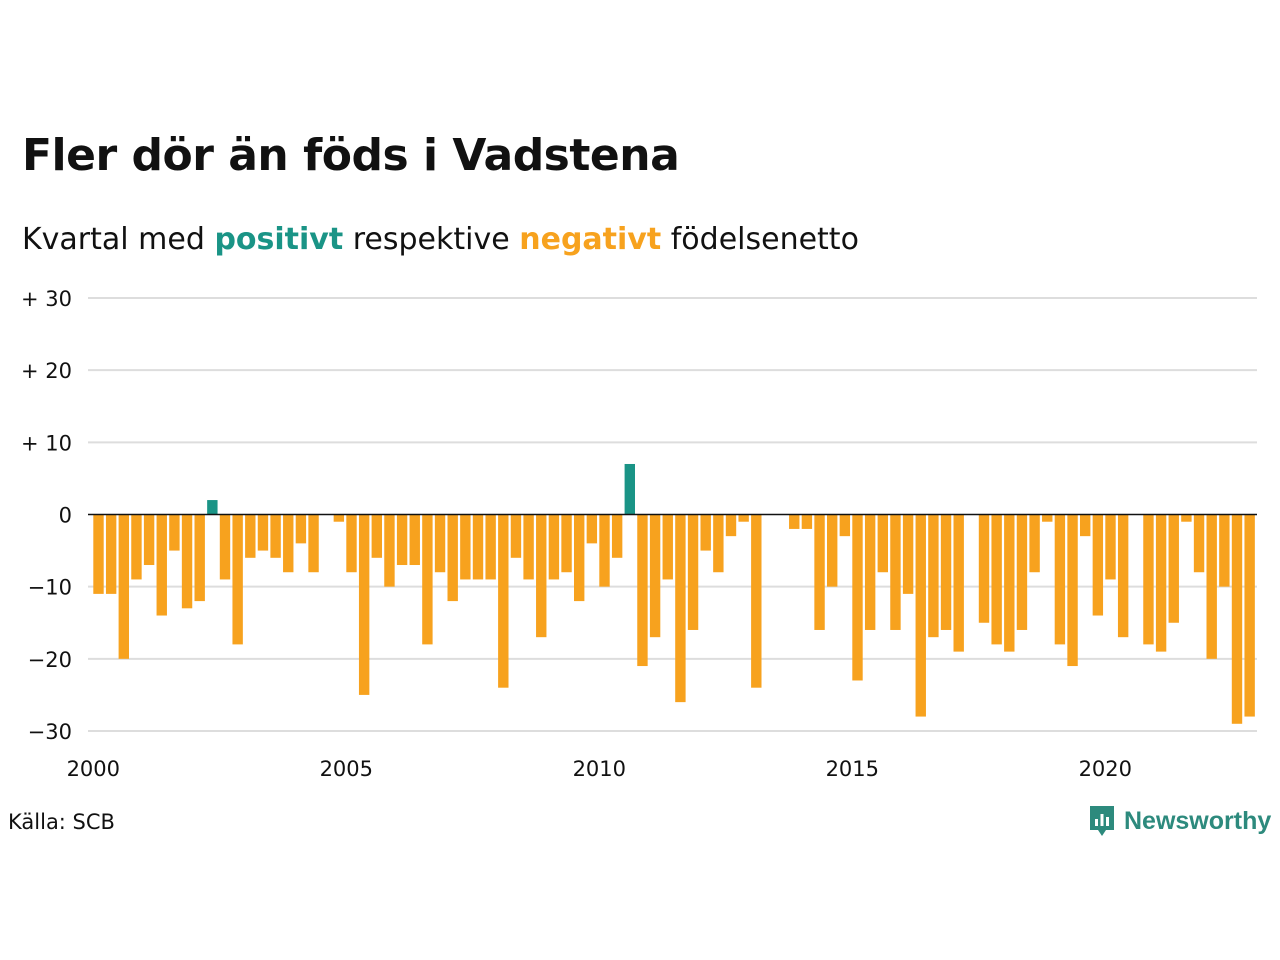 This screenshot has height=960, width=1280. What do you see at coordinates (590, 239) in the screenshot?
I see `subtitle-negative: negativt` at bounding box center [590, 239].